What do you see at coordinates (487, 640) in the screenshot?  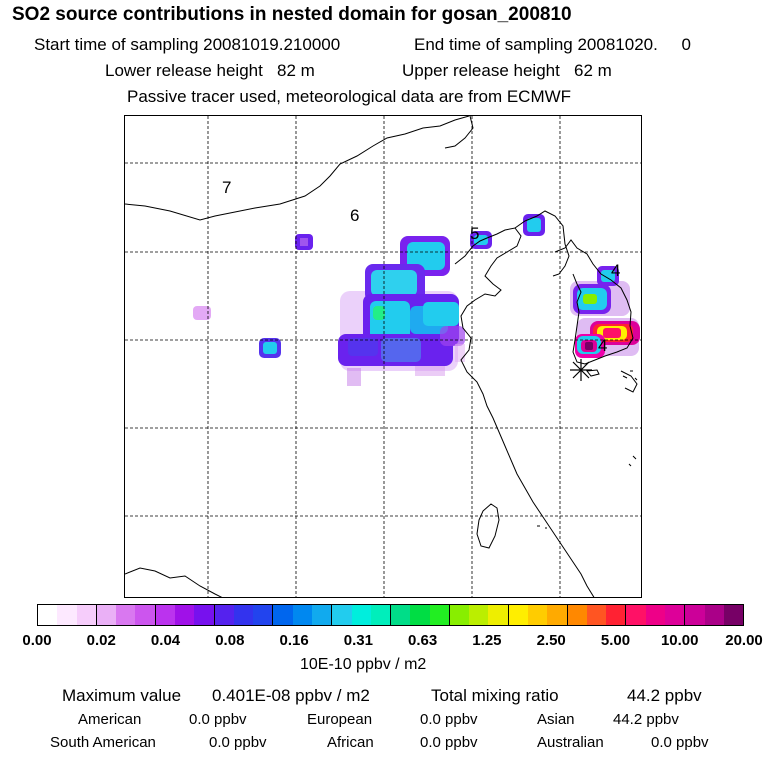 I see `colorbar-tick-label: 1.25` at bounding box center [487, 640].